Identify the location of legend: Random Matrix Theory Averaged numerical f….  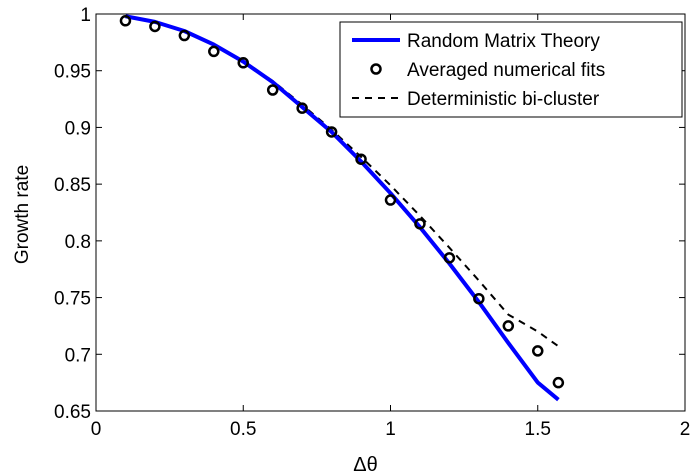
(511, 69).